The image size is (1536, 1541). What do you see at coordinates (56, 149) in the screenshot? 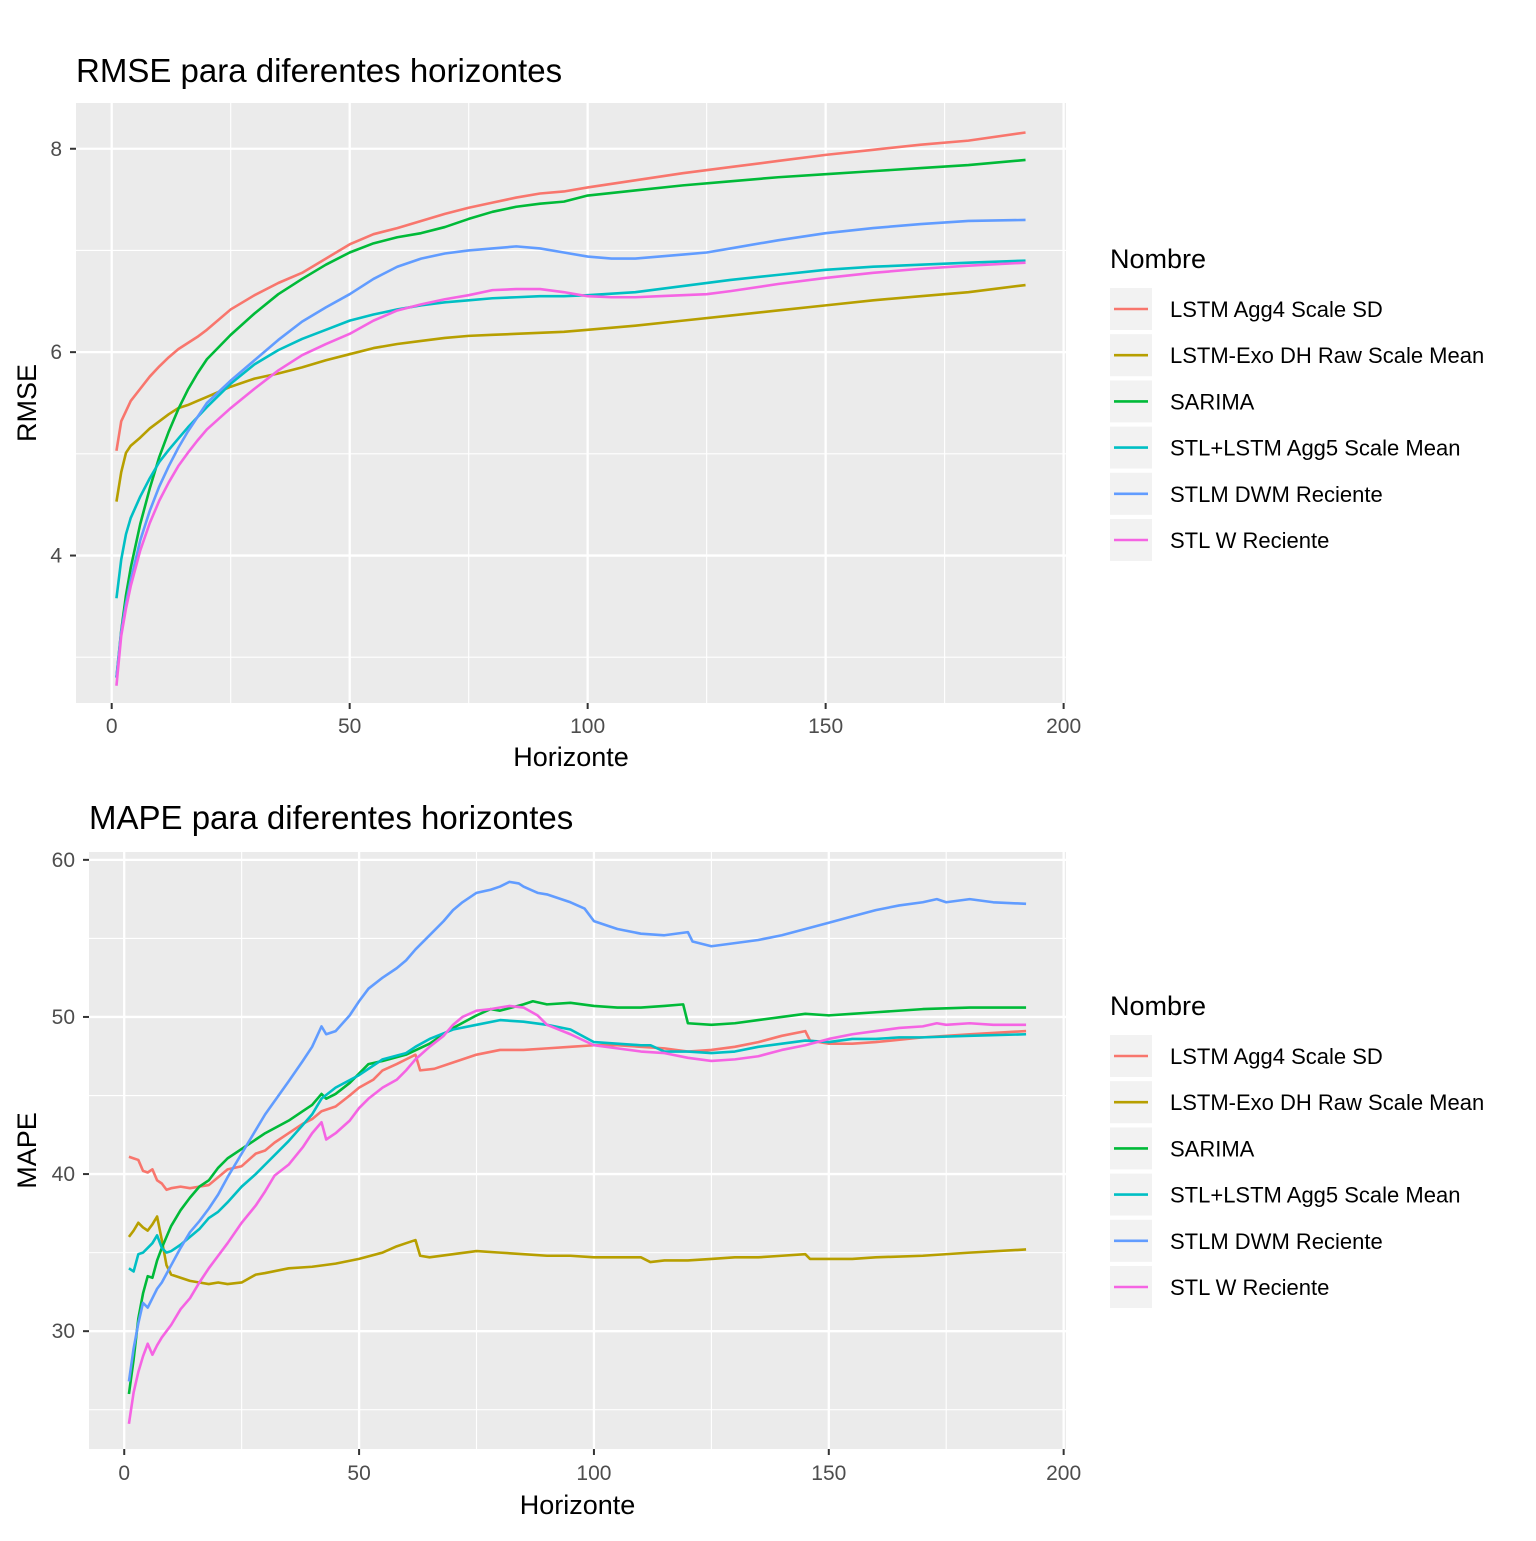
I see `chart-0-y-tick-label: 8` at bounding box center [56, 149].